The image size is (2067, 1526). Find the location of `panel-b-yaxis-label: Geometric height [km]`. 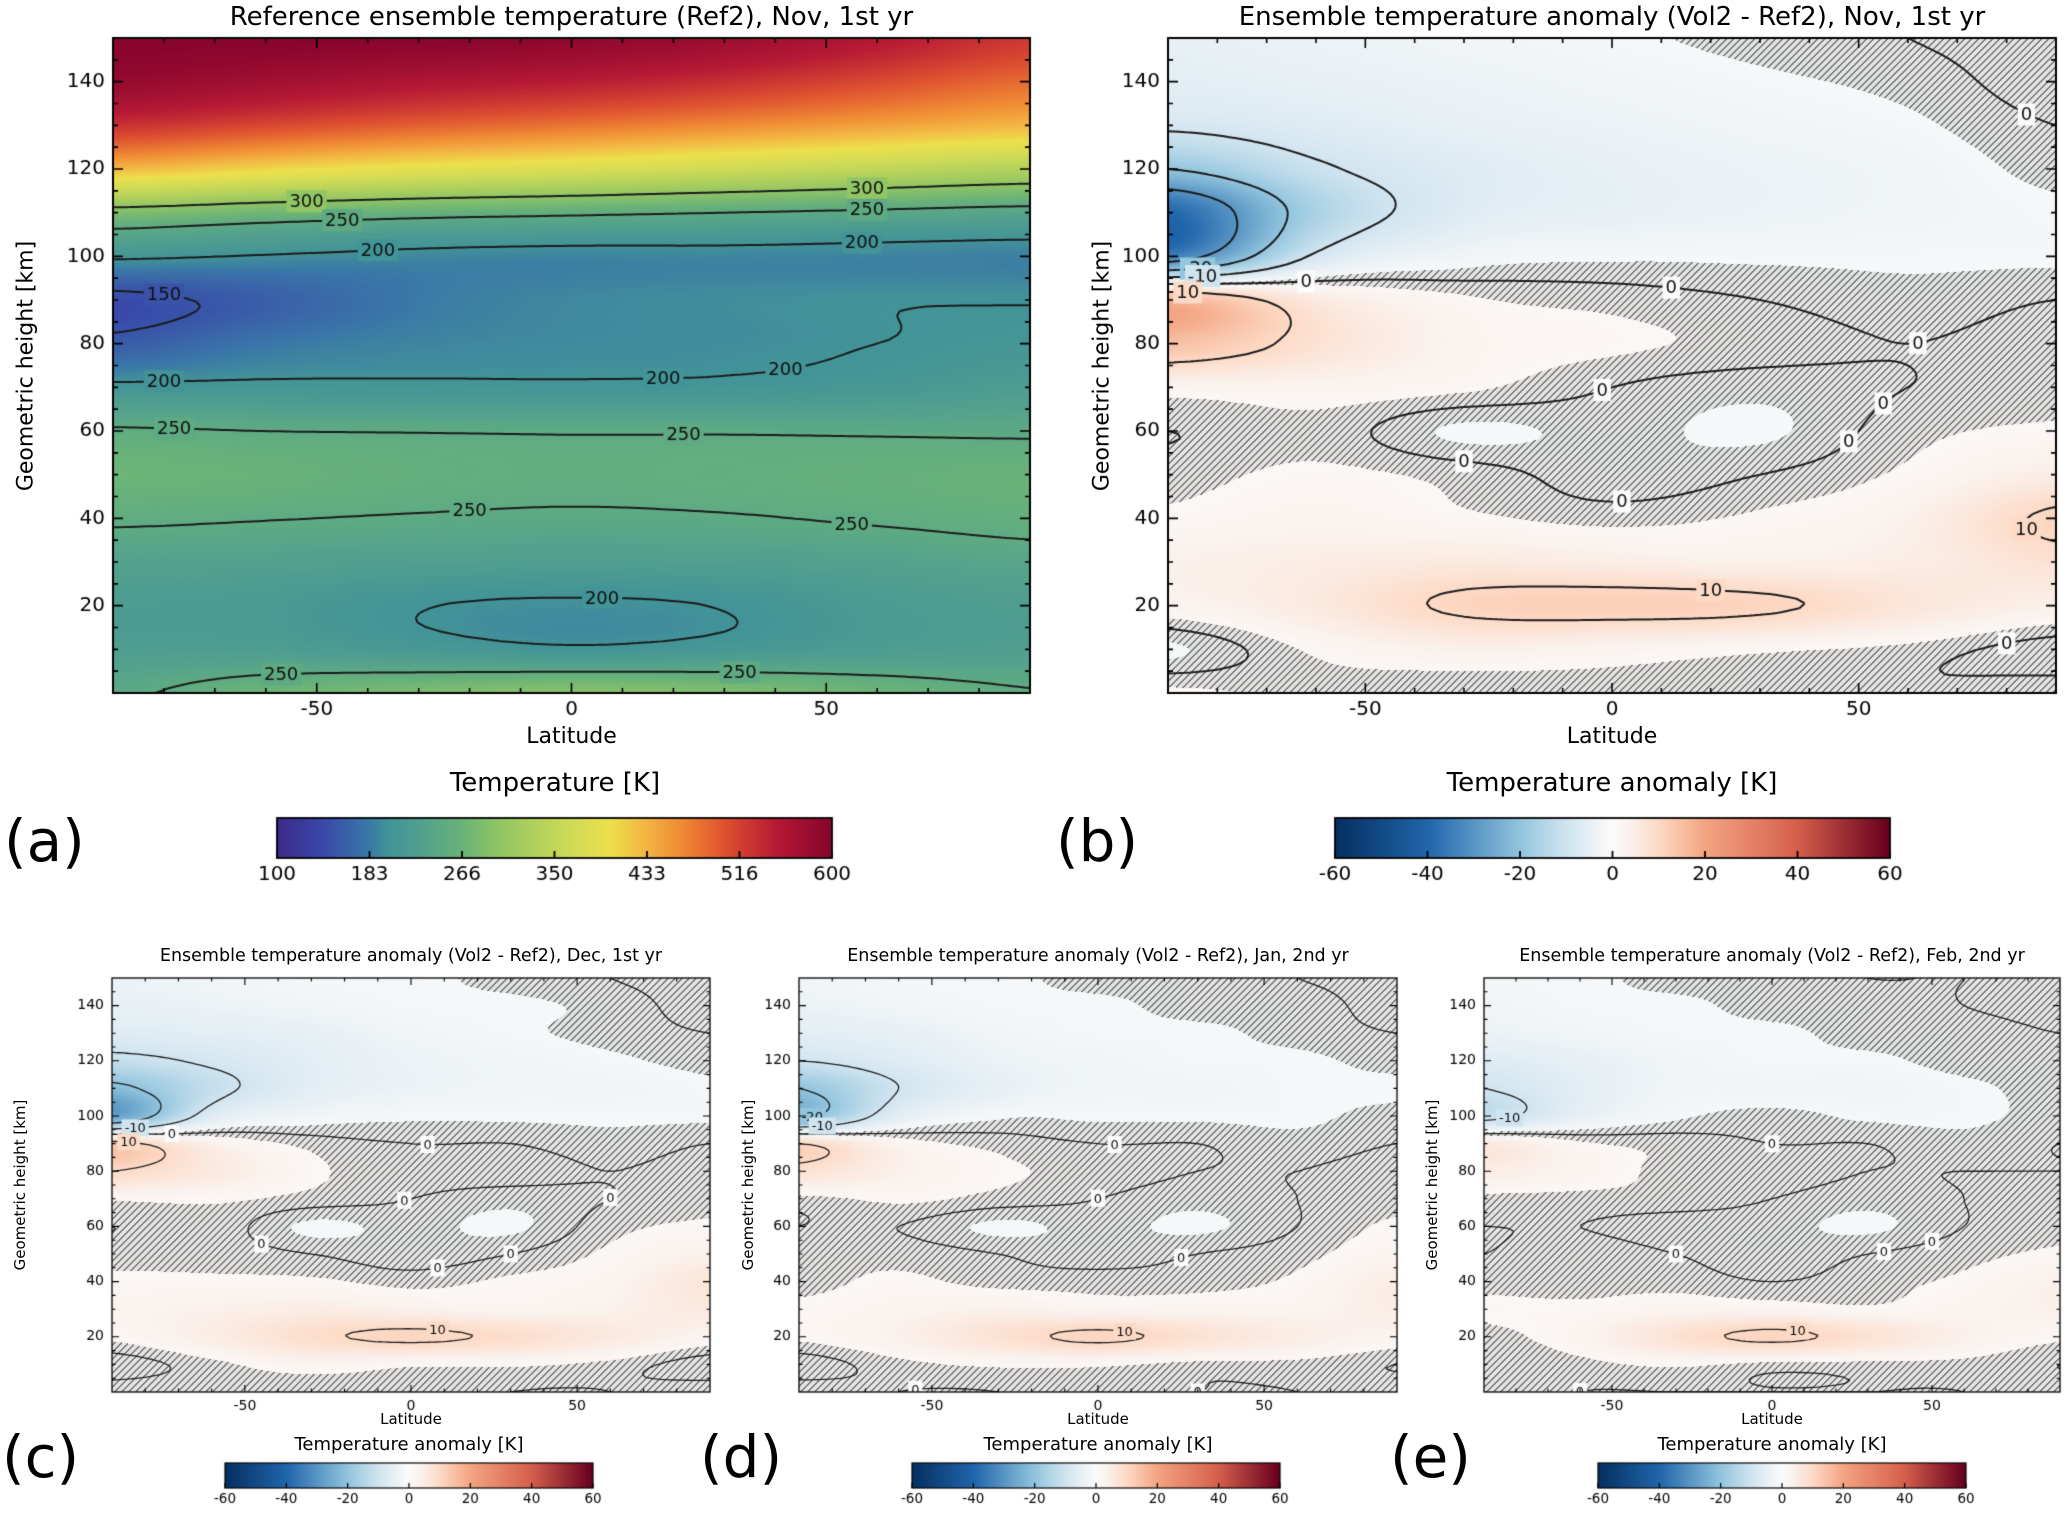

panel-b-yaxis-label: Geometric height [km] is located at coordinates (1102, 366).